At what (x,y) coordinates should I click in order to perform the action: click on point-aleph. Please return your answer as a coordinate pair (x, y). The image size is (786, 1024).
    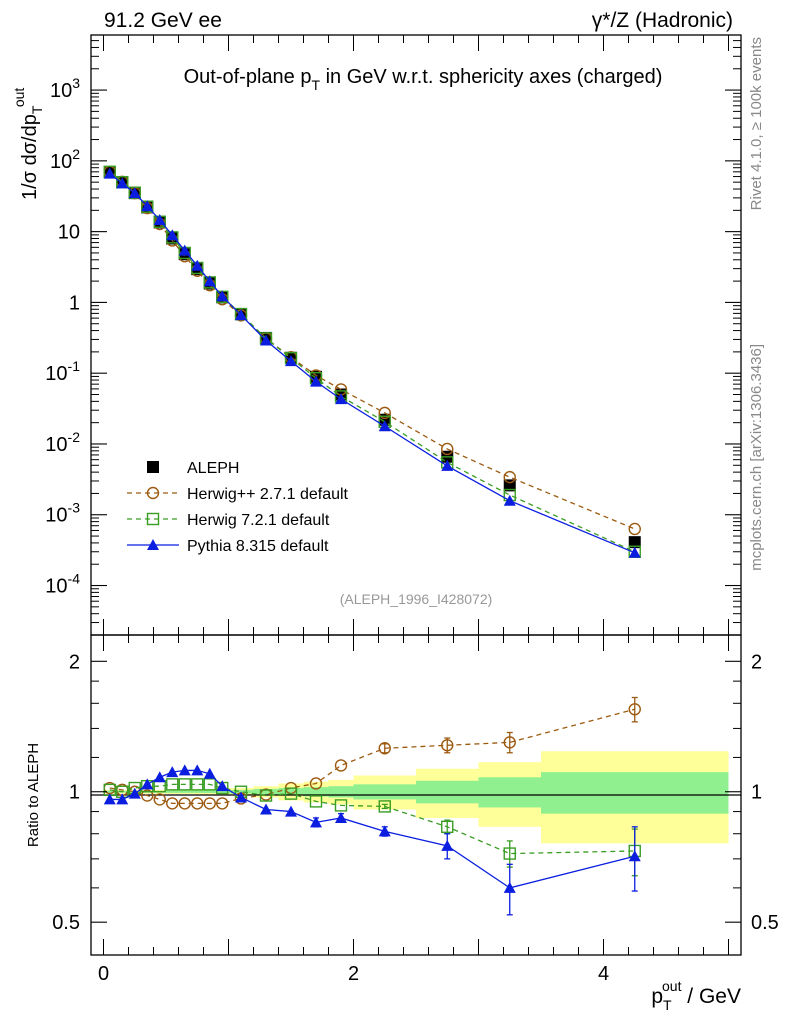
    Looking at the image, I should click on (634, 542).